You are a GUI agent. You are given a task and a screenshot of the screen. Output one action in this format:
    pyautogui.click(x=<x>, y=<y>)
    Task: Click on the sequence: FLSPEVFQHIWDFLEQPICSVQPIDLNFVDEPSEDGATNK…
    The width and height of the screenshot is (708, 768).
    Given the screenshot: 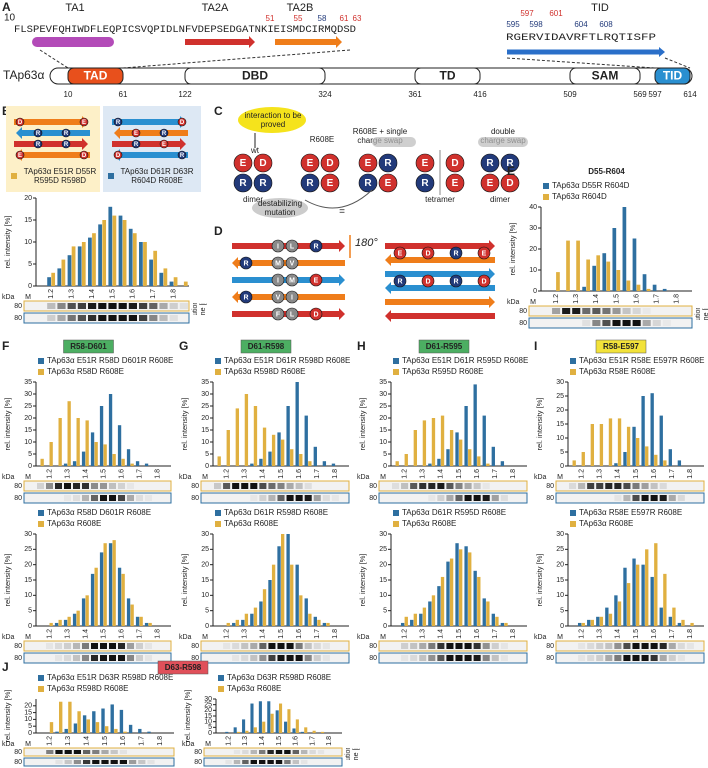 What is the action you would take?
    pyautogui.click(x=185, y=30)
    